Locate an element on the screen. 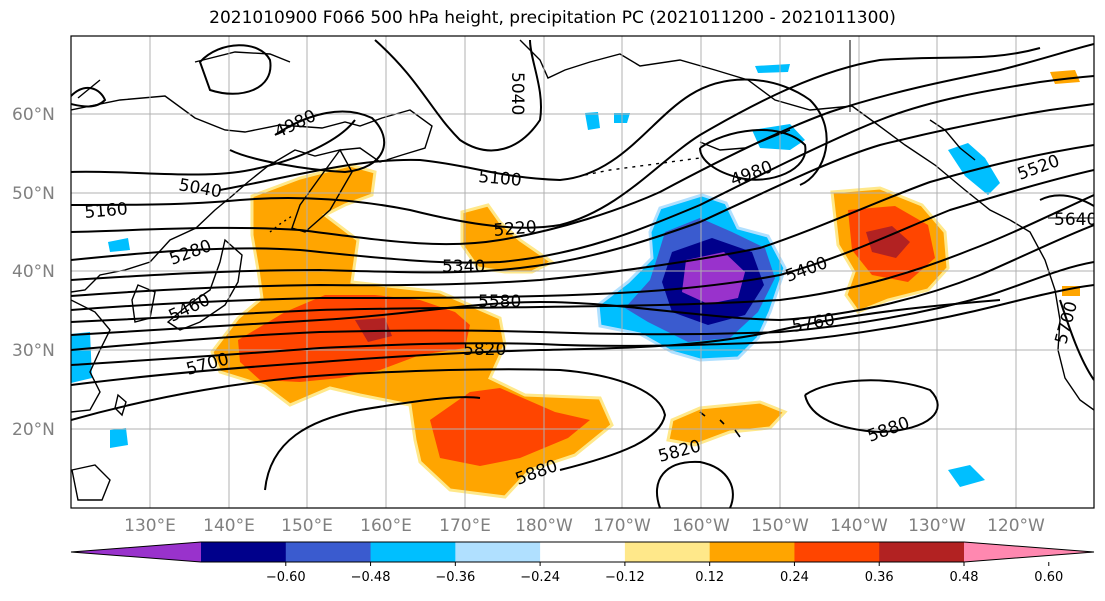 This screenshot has height=601, width=1105. contour-label: 5100 is located at coordinates (500, 179).